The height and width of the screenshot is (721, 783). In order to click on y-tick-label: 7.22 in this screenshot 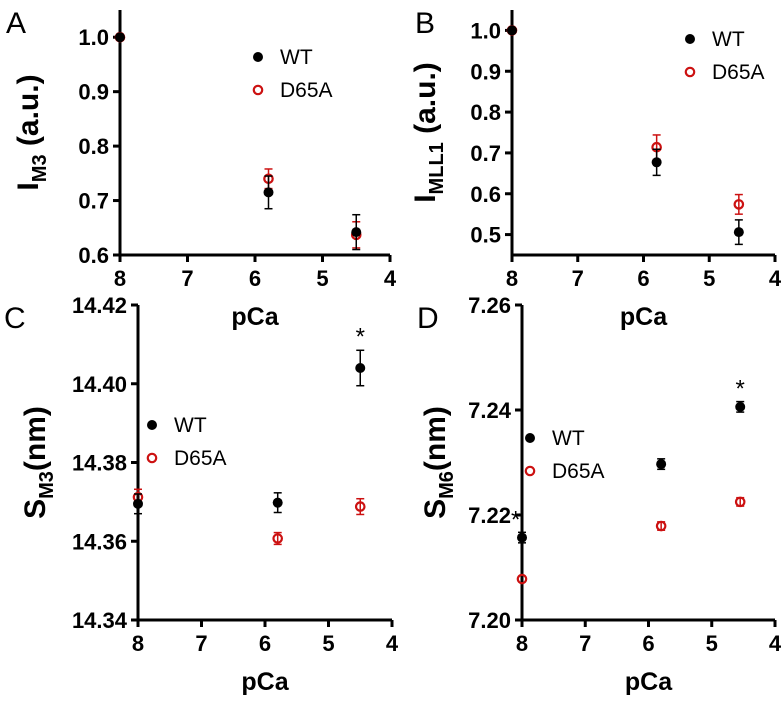, I will do `click(489, 515)`.